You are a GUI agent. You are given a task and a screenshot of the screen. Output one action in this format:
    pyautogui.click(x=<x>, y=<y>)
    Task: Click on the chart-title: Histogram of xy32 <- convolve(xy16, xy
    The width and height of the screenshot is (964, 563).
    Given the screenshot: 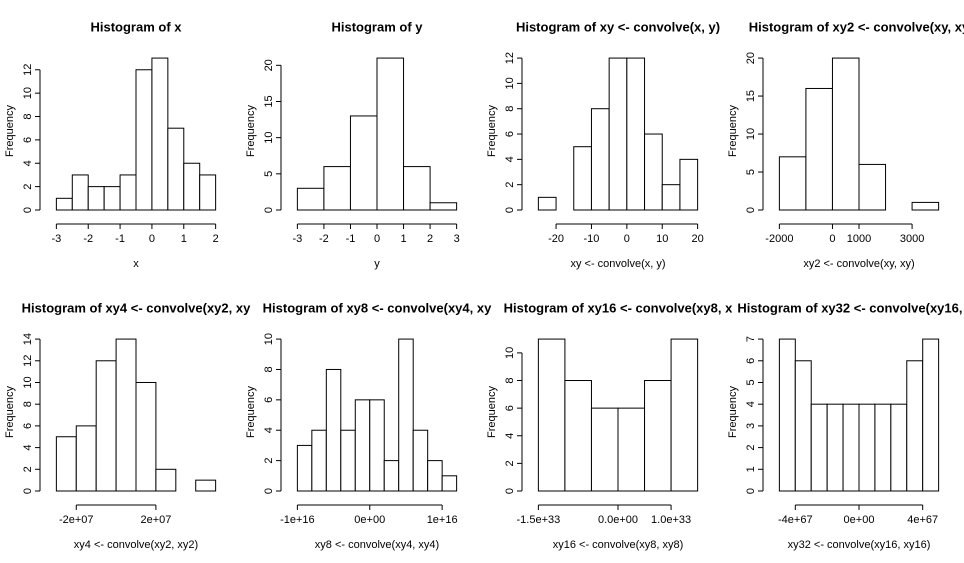 What is the action you would take?
    pyautogui.click(x=850, y=307)
    